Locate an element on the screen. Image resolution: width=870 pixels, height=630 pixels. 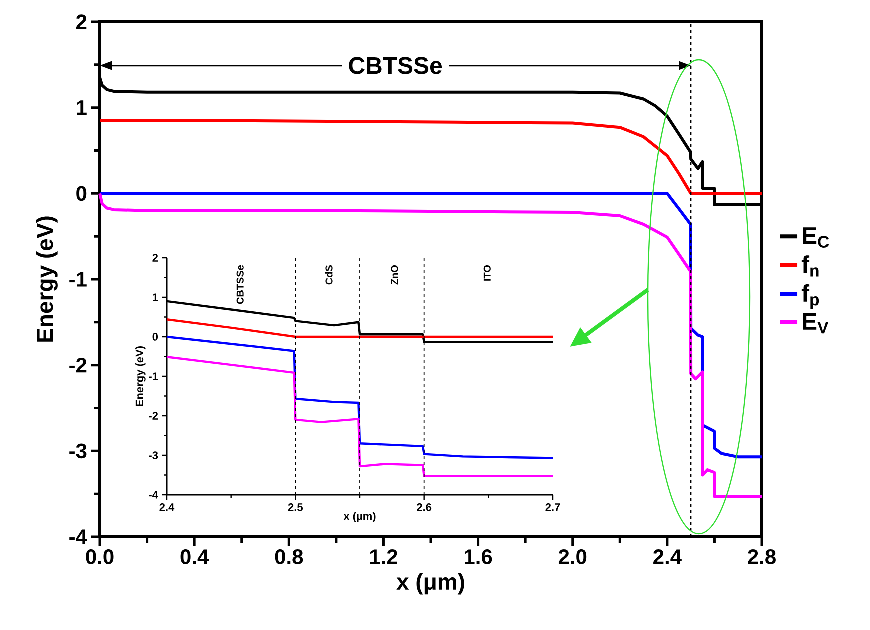
x-tick-label: 2.8 is located at coordinates (762, 557).